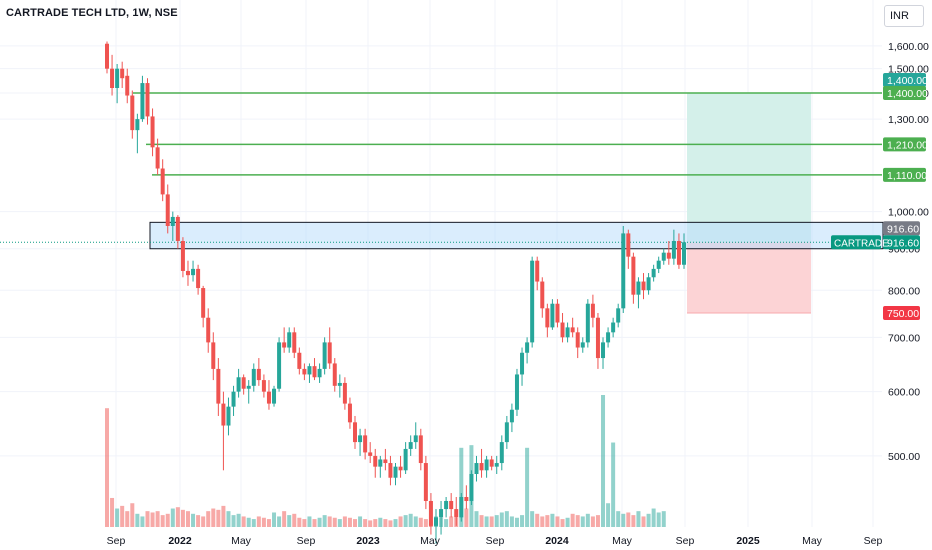 This screenshot has height=550, width=932. Describe the element at coordinates (904, 80) in the screenshot. I see `target-price-label-top-box` at that location.